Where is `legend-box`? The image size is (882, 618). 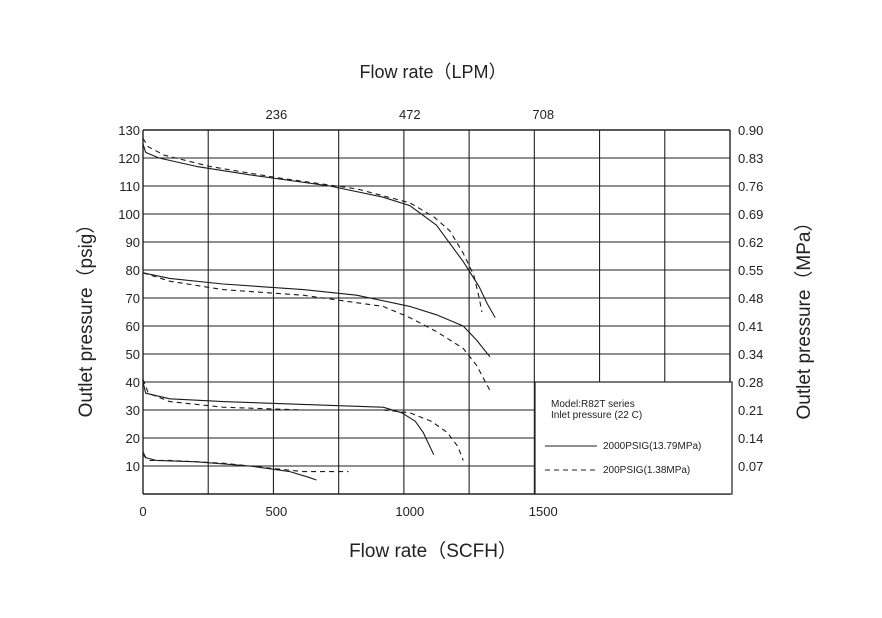
legend-box is located at coordinates (633, 438).